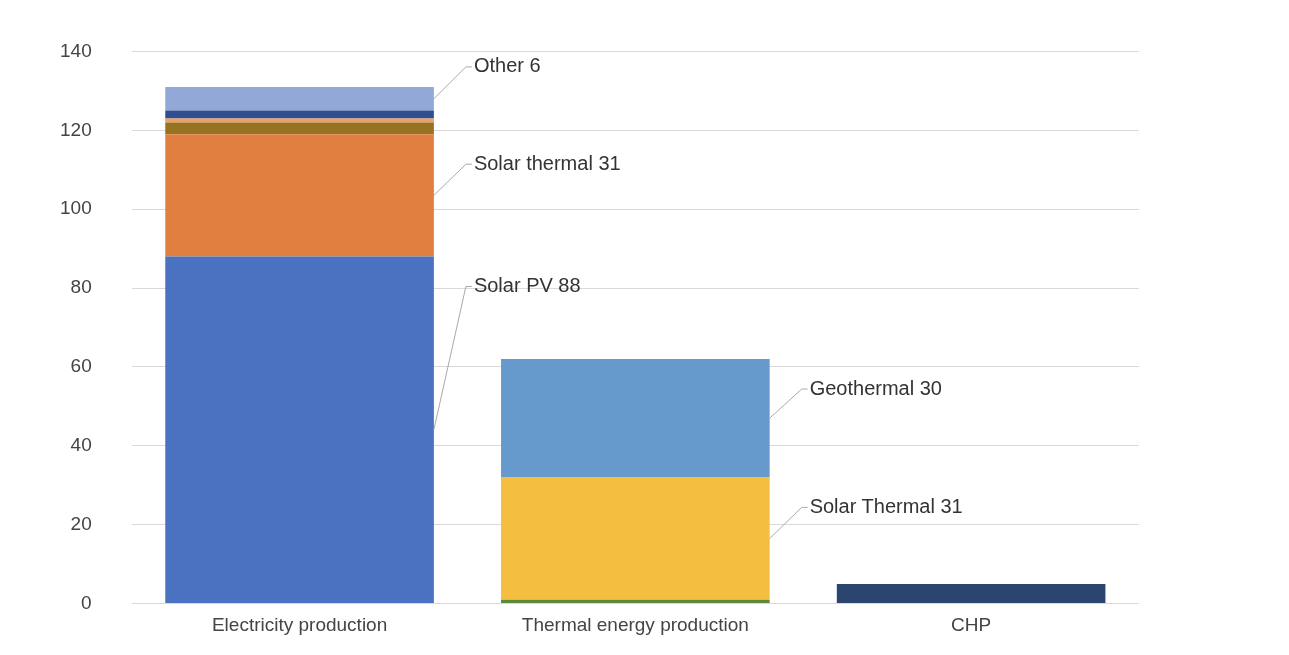 The image size is (1289, 655). What do you see at coordinates (81, 287) in the screenshot?
I see `y-tick-label: 80` at bounding box center [81, 287].